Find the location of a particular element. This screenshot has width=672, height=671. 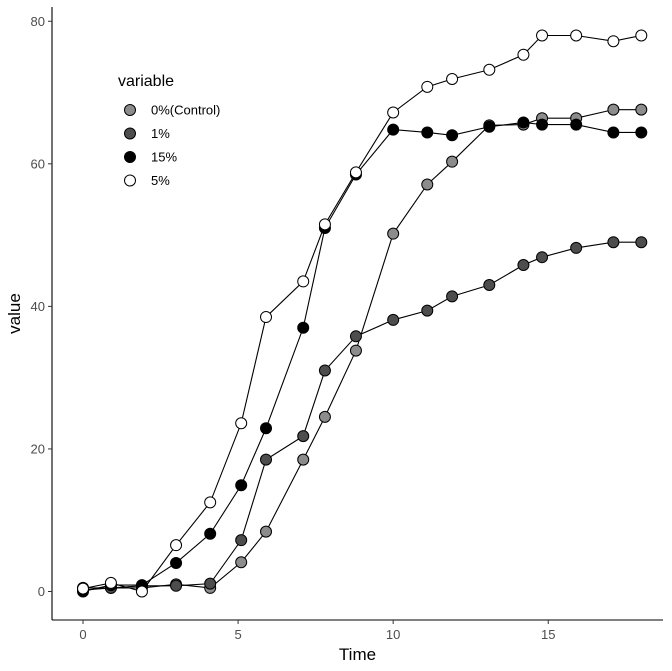

y-tick-label-1: 20 is located at coordinates (38, 448).